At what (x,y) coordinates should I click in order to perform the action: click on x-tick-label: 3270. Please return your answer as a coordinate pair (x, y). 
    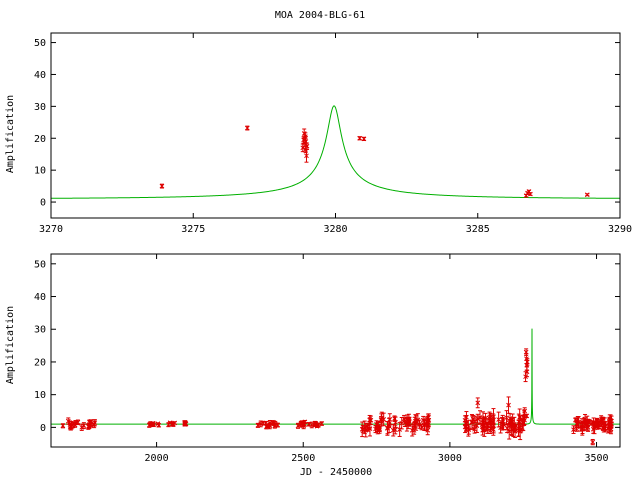
    Looking at the image, I should click on (51, 229).